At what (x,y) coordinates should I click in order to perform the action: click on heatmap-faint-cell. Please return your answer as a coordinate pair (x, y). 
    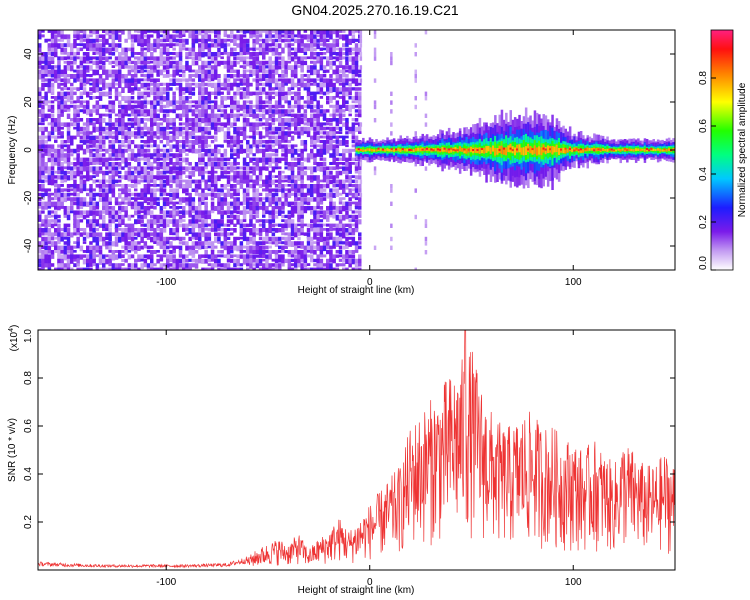
    Looking at the image, I should click on (361, 159).